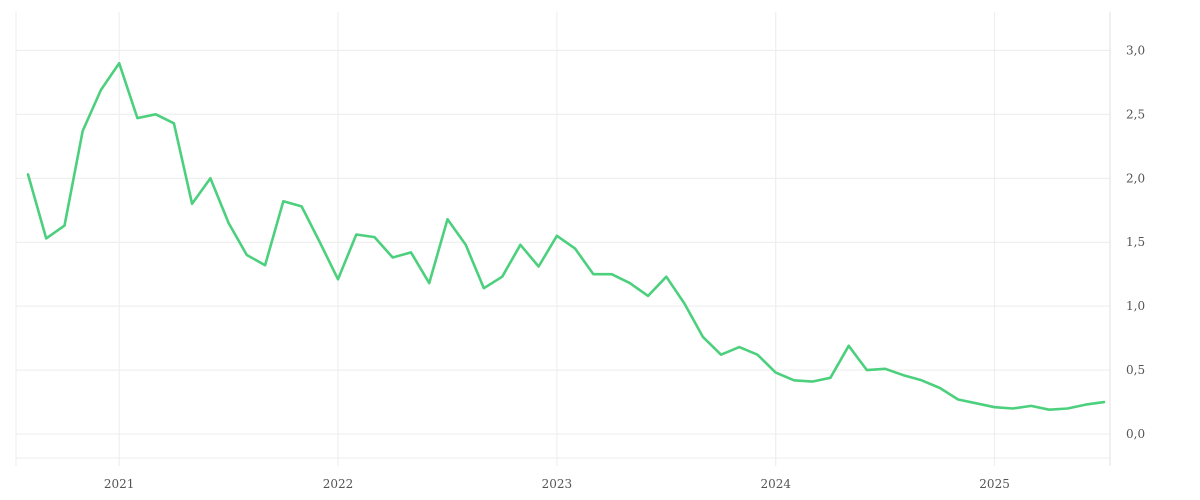 This screenshot has width=1200, height=500. I want to click on y-tick-label: 3,0, so click(1135, 50).